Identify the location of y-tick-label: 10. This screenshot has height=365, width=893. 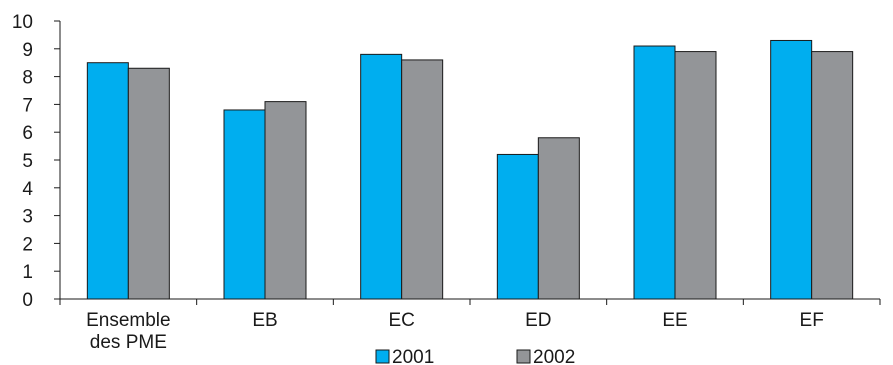
(22, 22).